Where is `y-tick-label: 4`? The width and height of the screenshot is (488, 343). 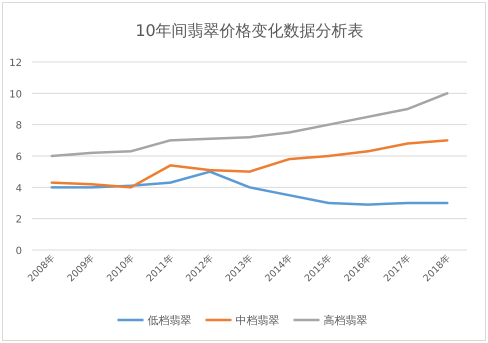
y-tick-label: 4 is located at coordinates (19, 188).